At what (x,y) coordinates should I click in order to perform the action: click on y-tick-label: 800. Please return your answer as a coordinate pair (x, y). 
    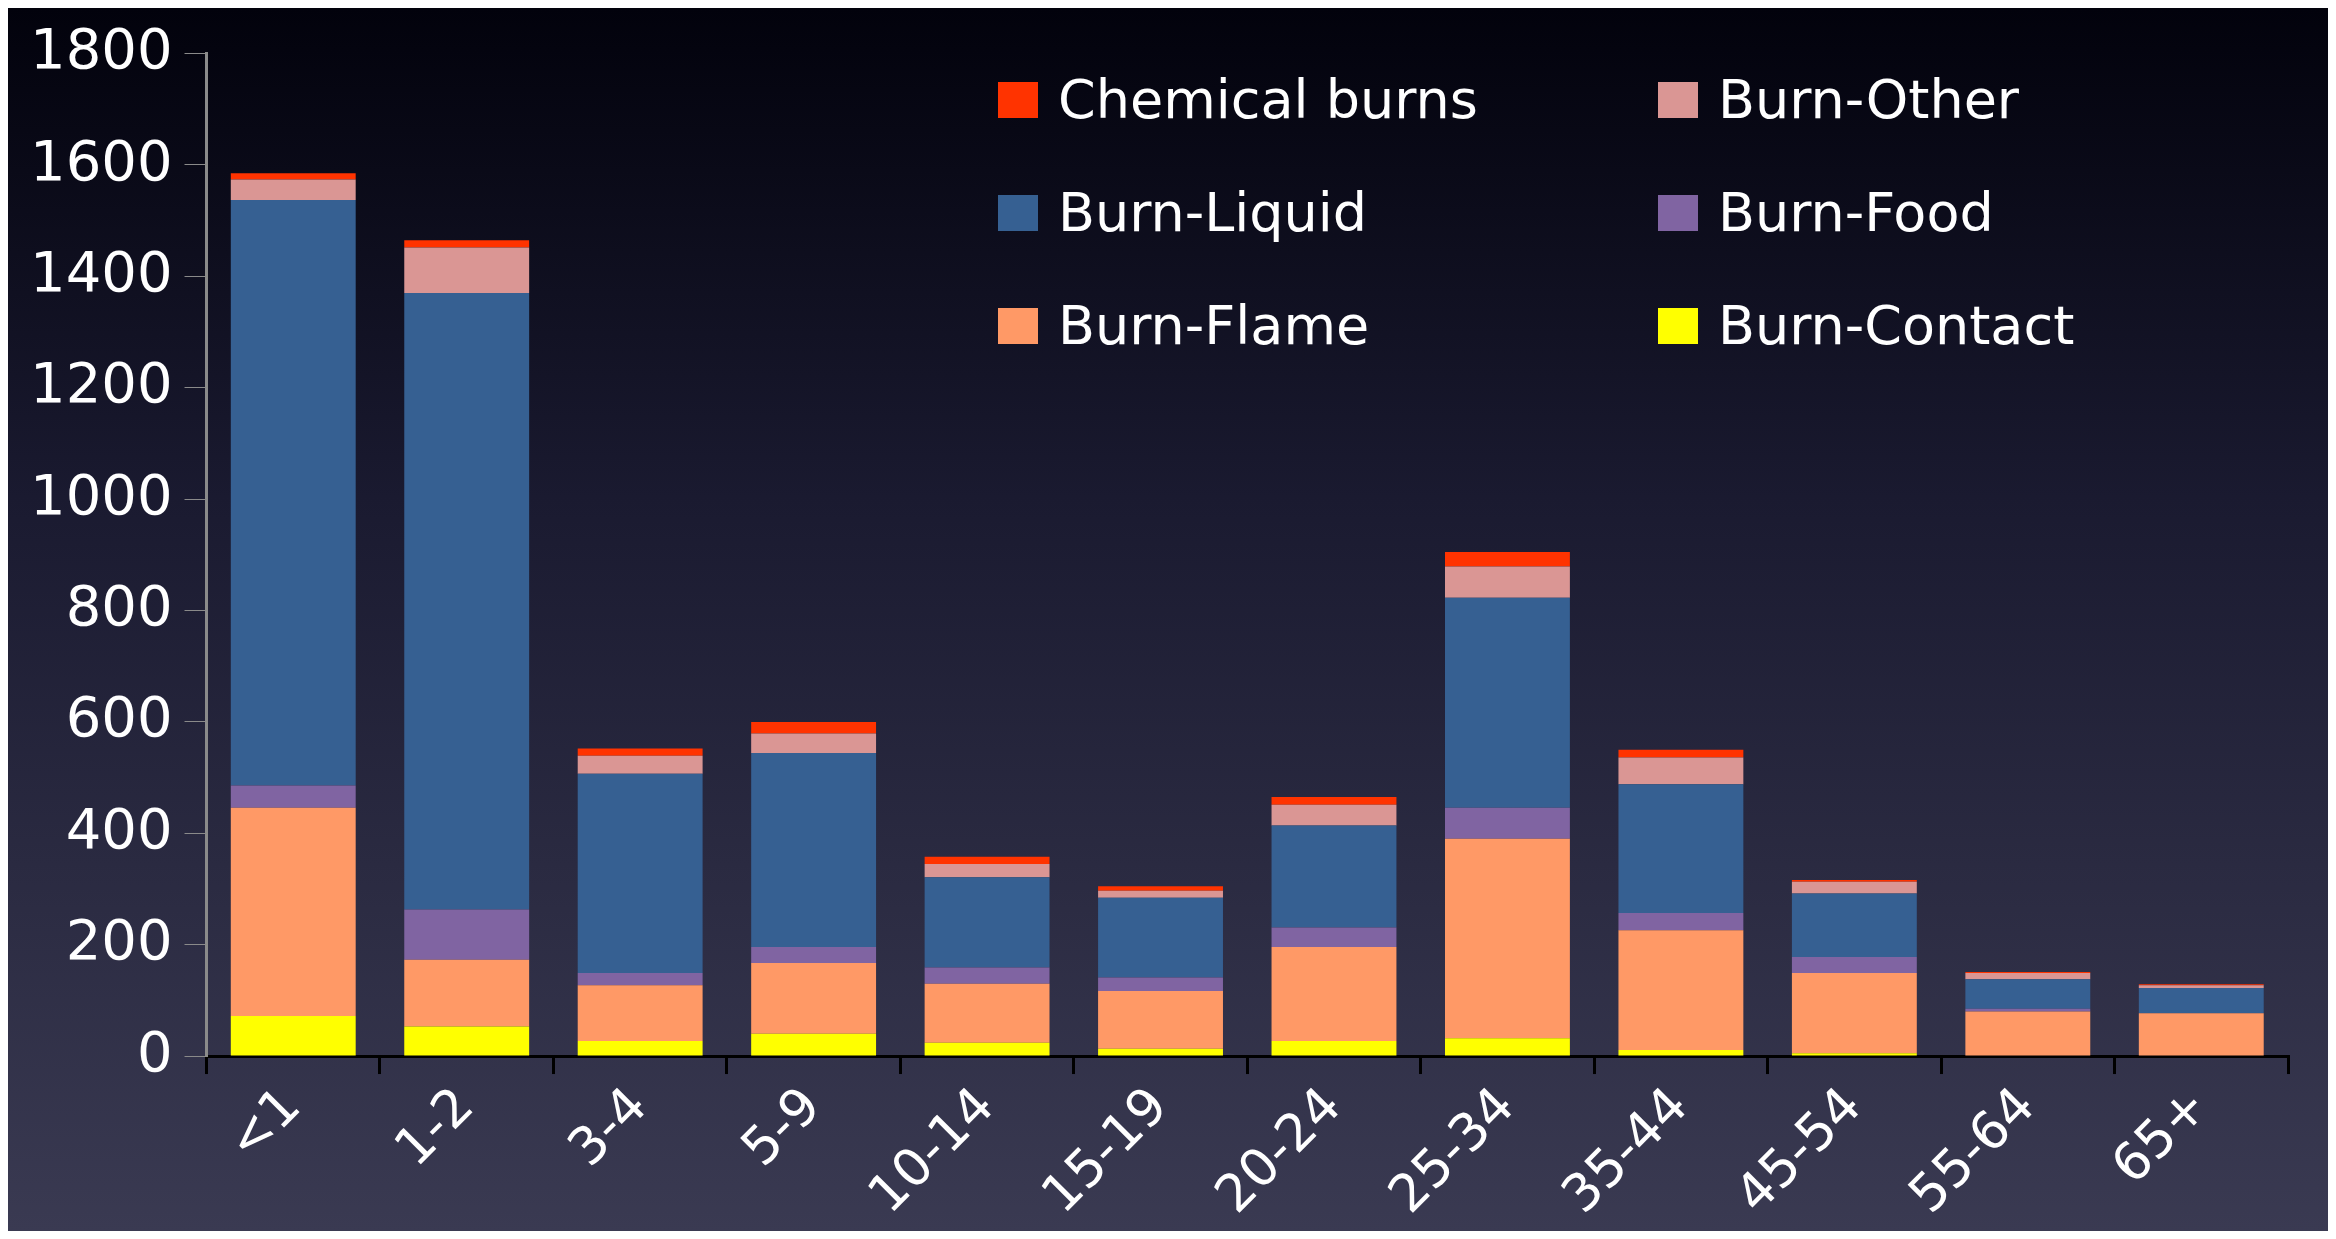
    Looking at the image, I should click on (119, 606).